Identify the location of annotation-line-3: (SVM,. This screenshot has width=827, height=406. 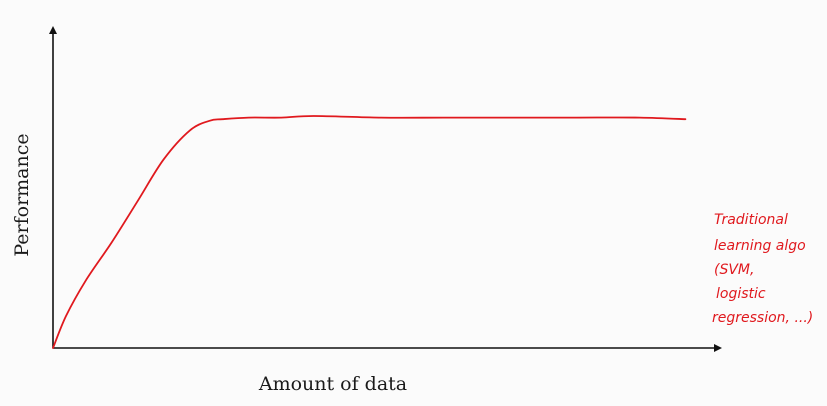
(734, 270).